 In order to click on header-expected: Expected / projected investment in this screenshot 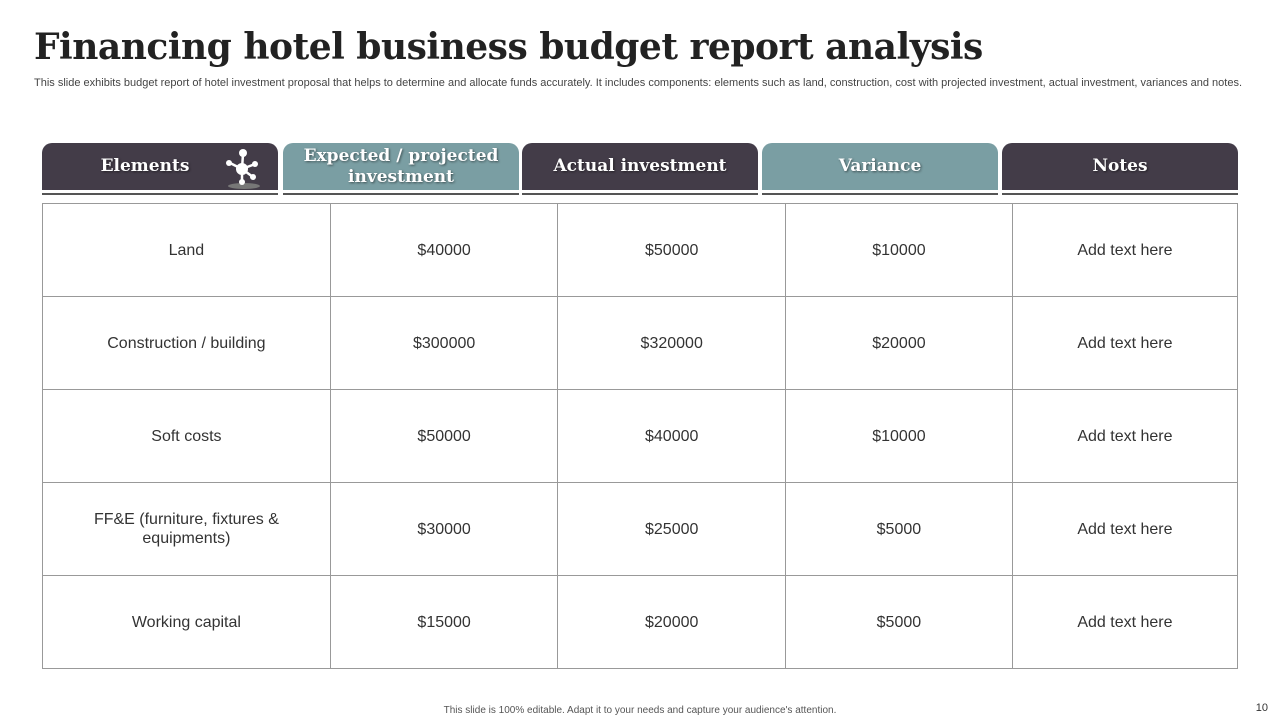, I will do `click(401, 168)`.